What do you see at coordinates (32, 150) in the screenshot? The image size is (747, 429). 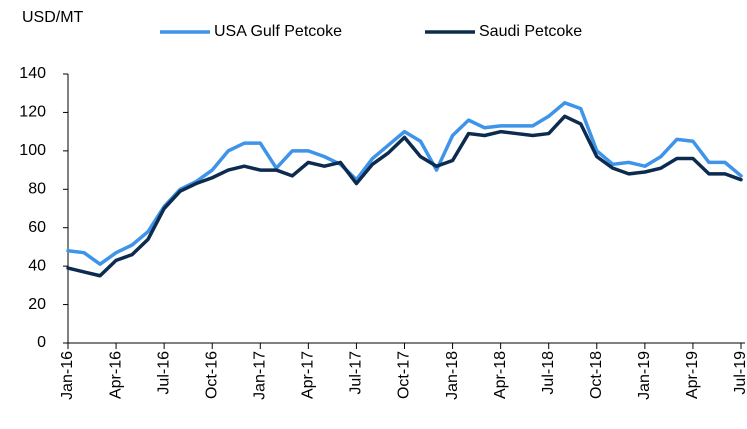 I see `y-tick-label: 100` at bounding box center [32, 150].